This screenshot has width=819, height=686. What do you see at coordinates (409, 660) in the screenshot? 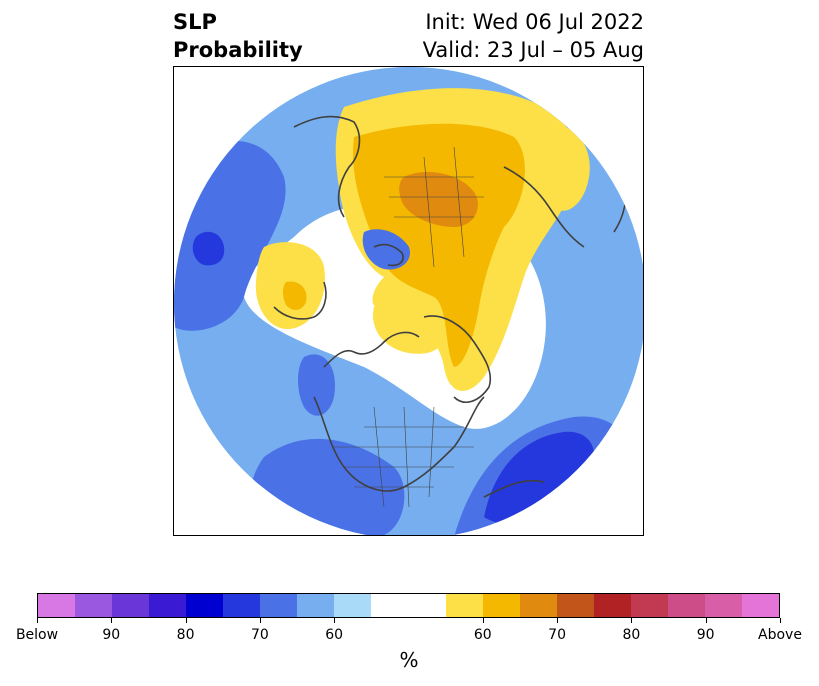
I see `colorbar-unit-label: %` at bounding box center [409, 660].